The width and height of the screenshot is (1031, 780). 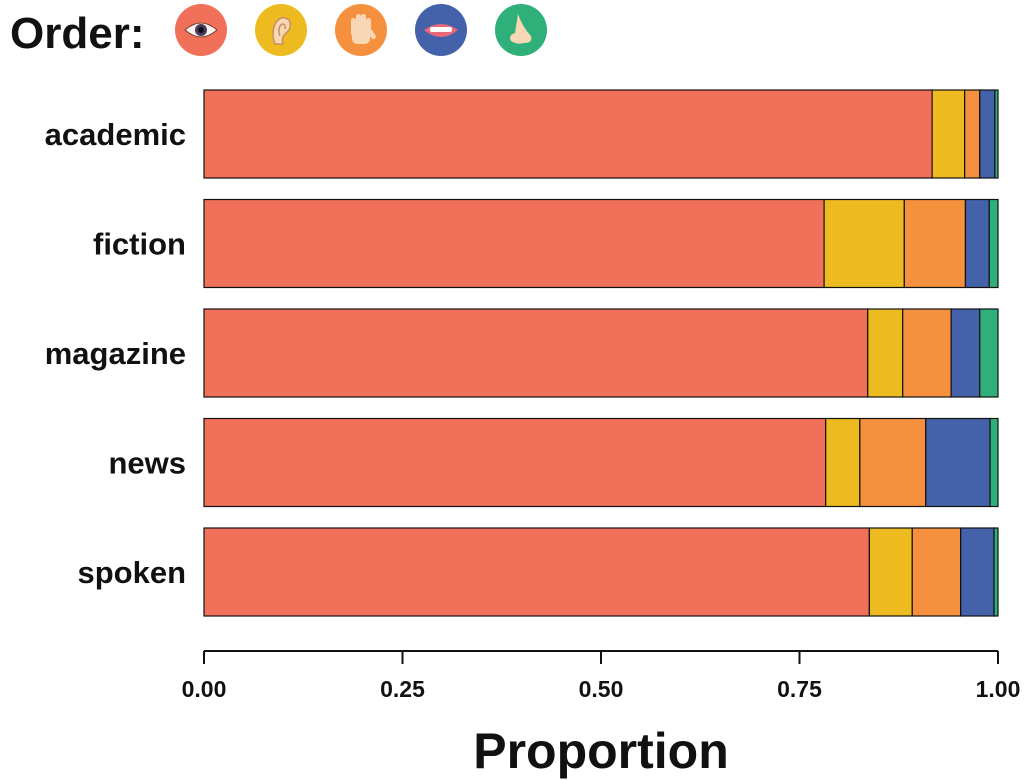 What do you see at coordinates (998, 689) in the screenshot?
I see `x-tick-label: 1.00` at bounding box center [998, 689].